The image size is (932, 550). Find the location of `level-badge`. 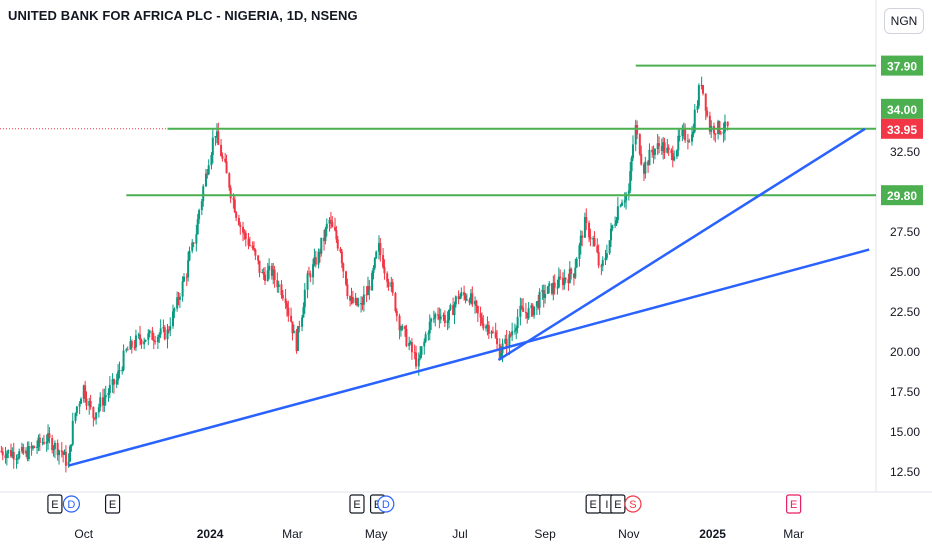

level-badge is located at coordinates (902, 195).